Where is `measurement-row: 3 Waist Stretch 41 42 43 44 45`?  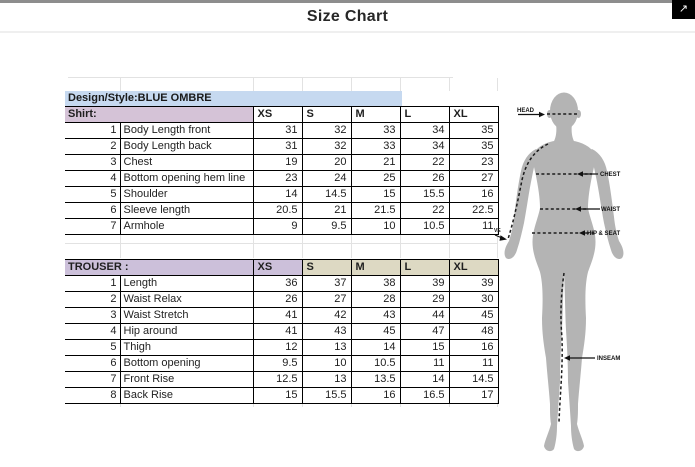 measurement-row: 3 Waist Stretch 41 42 43 44 45 is located at coordinates (282, 315).